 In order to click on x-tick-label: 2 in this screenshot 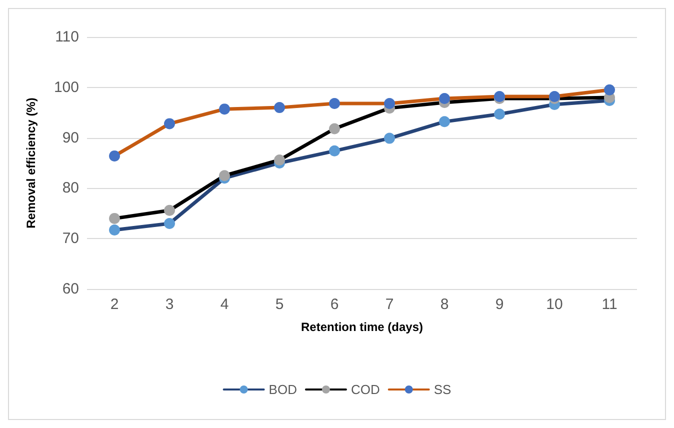, I will do `click(114, 304)`.